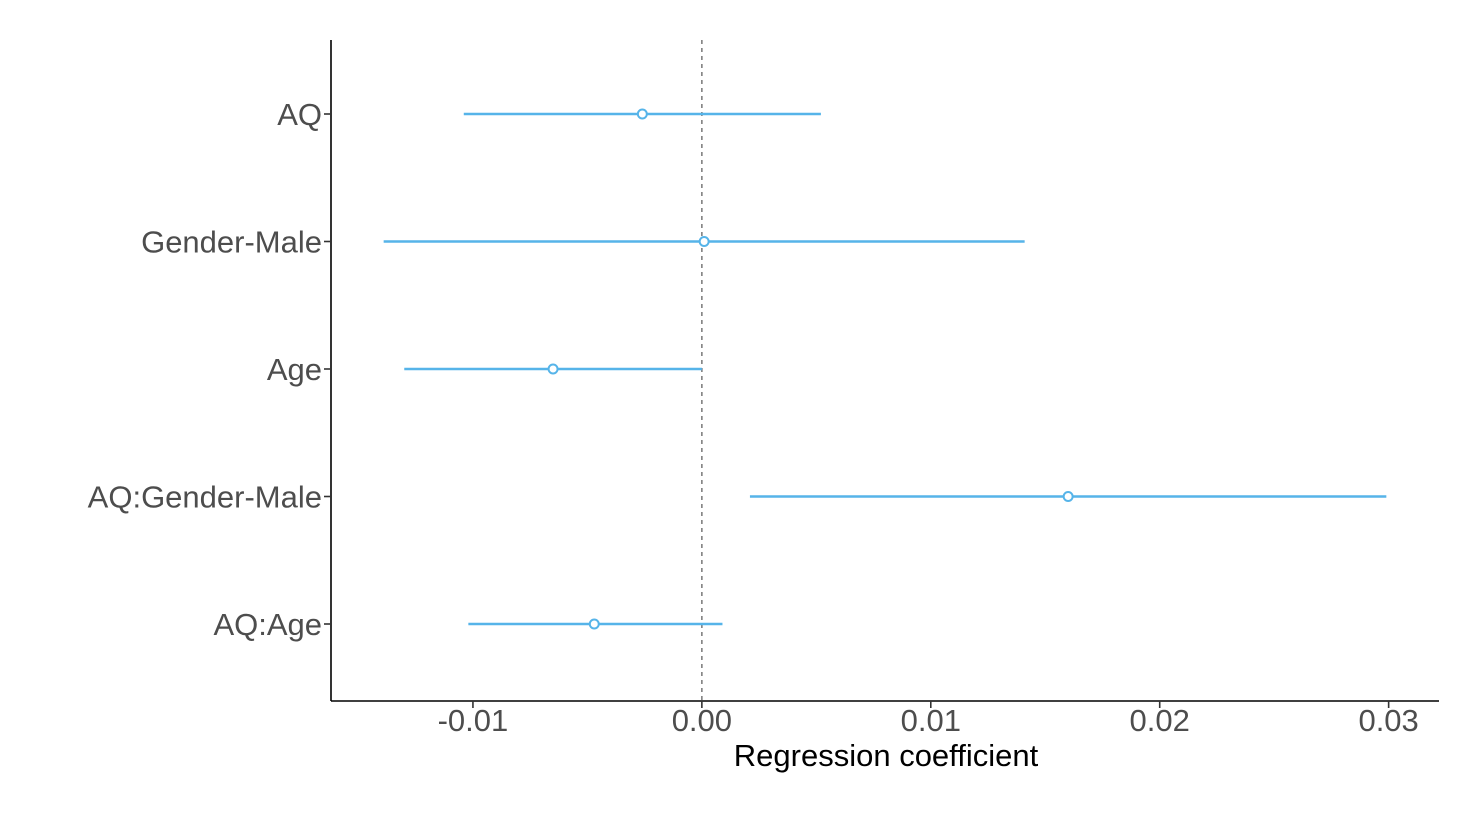 This screenshot has height=818, width=1478. What do you see at coordinates (299, 114) in the screenshot?
I see `y-tick-label: AQ` at bounding box center [299, 114].